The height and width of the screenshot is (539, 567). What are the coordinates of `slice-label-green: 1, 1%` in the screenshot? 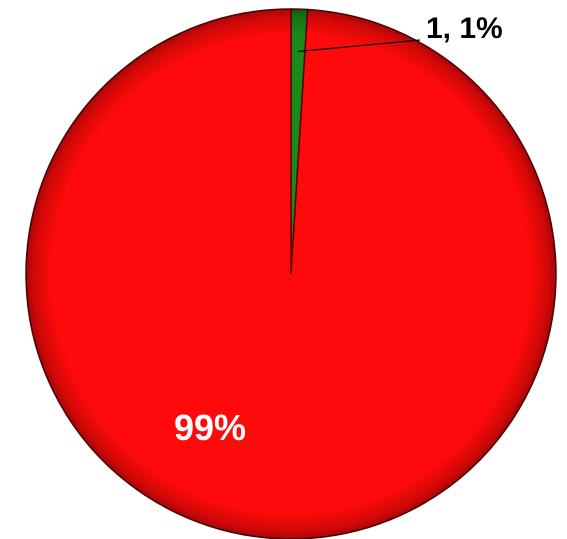 It's located at (464, 28).